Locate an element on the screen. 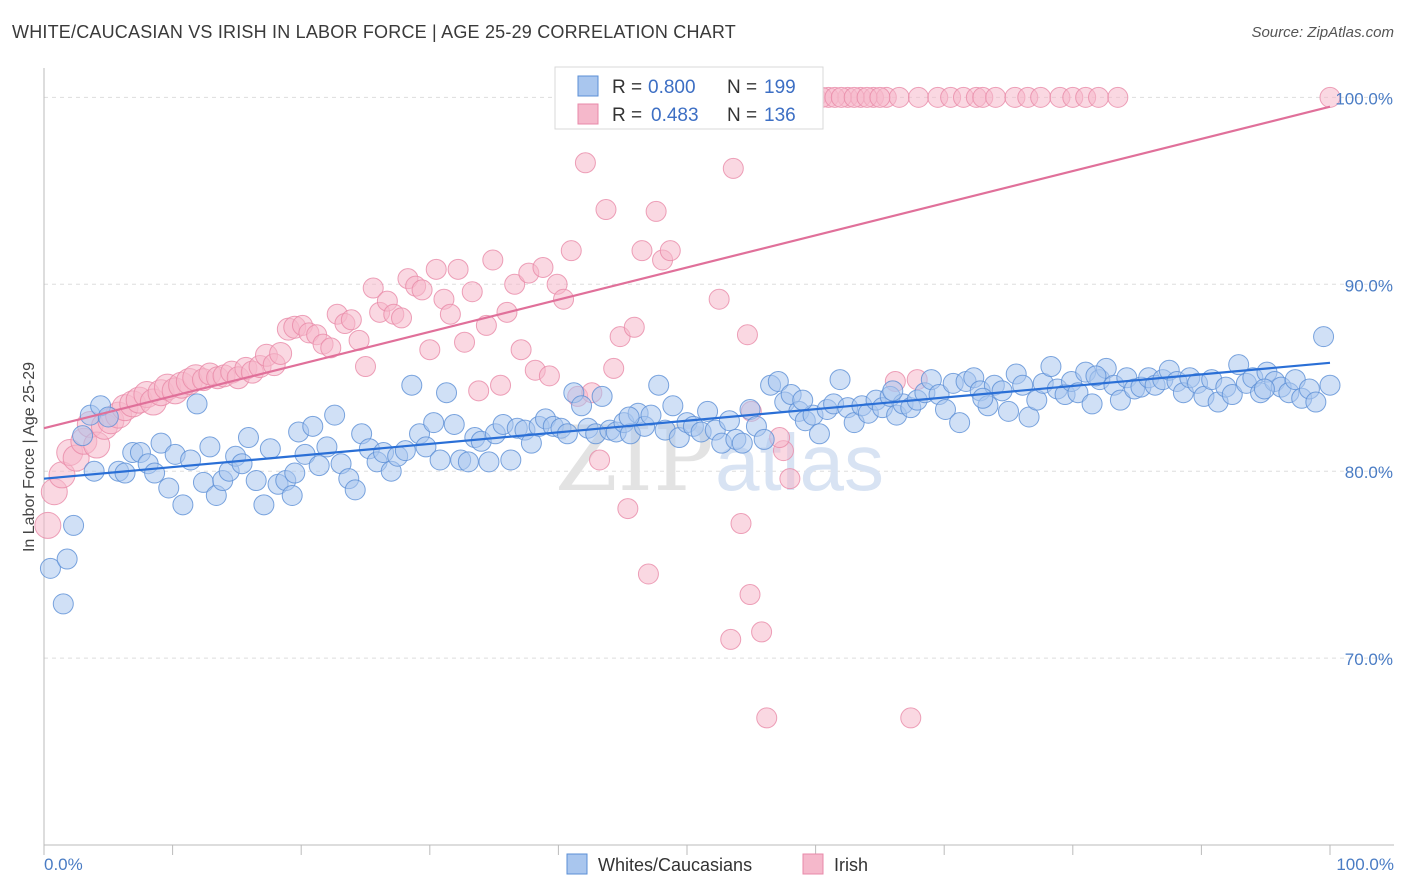 This screenshot has height=892, width=1406. y-tick-labels: 70.0% 80.0% 90.0% 100.0% is located at coordinates (1364, 379).